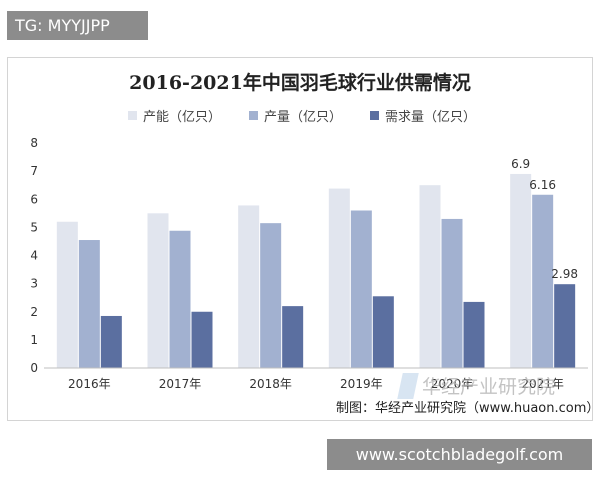 The image size is (600, 480). I want to click on watermark-logo-icon, so click(408, 385).